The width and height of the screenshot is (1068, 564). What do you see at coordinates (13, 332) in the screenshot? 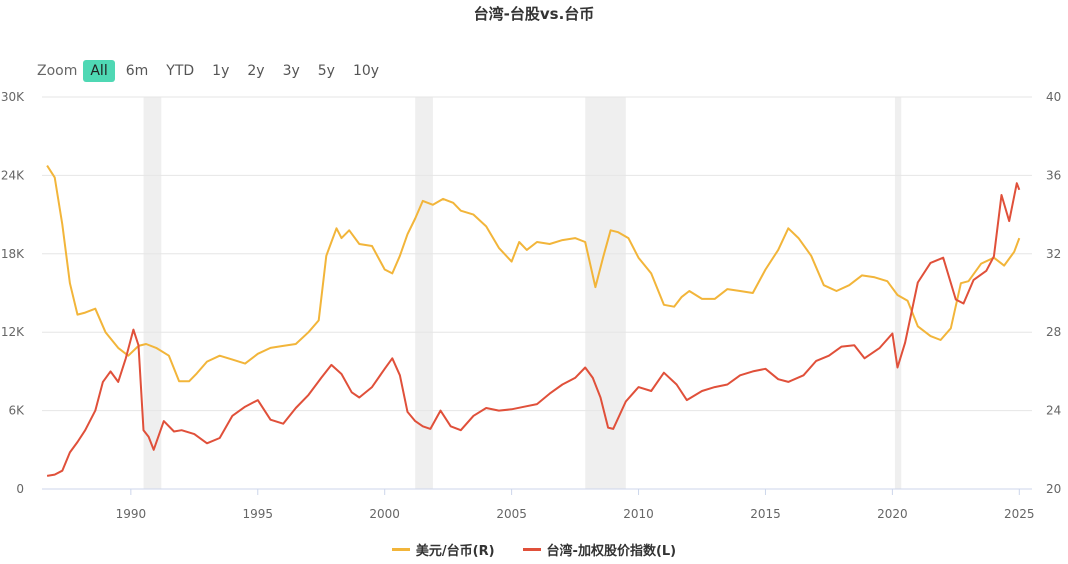
I see `y-left-tick-label: 12K` at bounding box center [13, 332].